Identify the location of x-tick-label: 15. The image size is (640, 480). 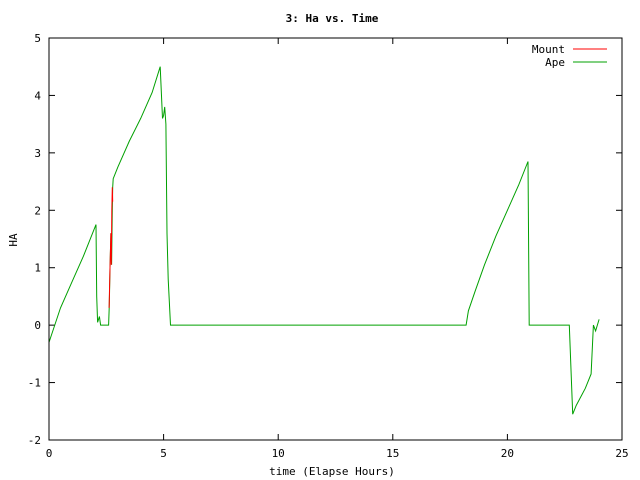
(392, 453).